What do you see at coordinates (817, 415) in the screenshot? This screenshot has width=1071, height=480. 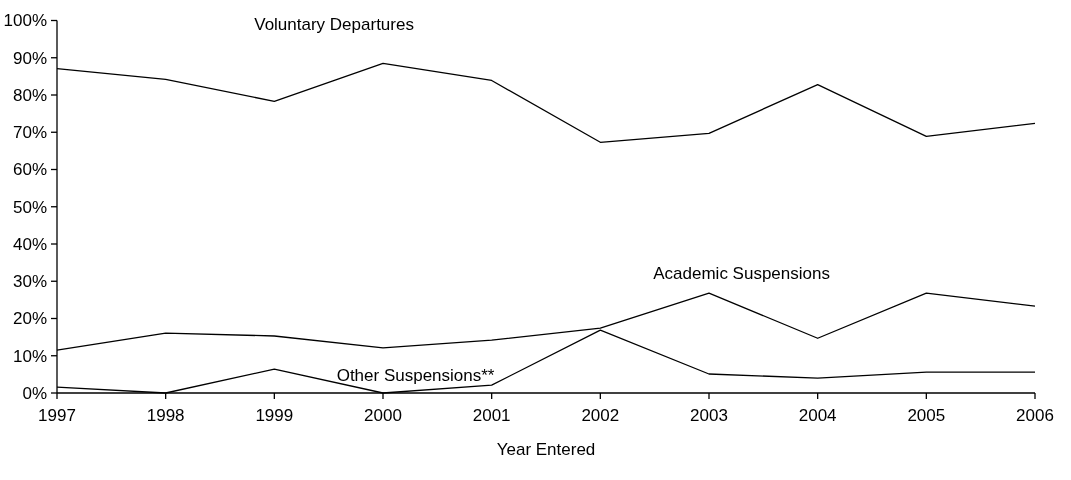 I see `x-tick-label: 2004` at bounding box center [817, 415].